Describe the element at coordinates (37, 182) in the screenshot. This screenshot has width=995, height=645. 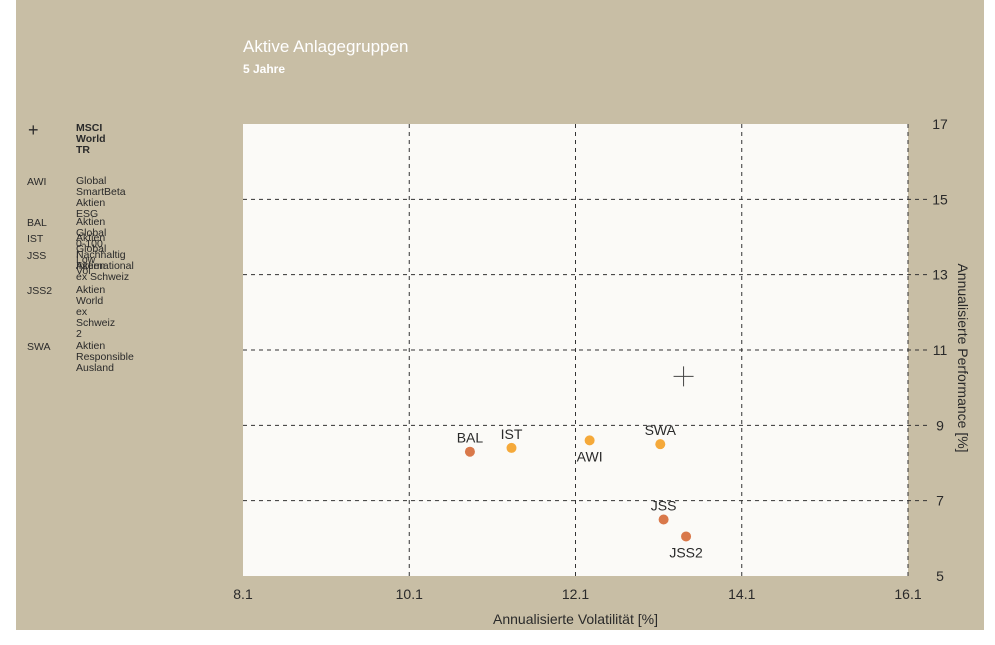
I see `legend-item-abbr: AWI` at that location.